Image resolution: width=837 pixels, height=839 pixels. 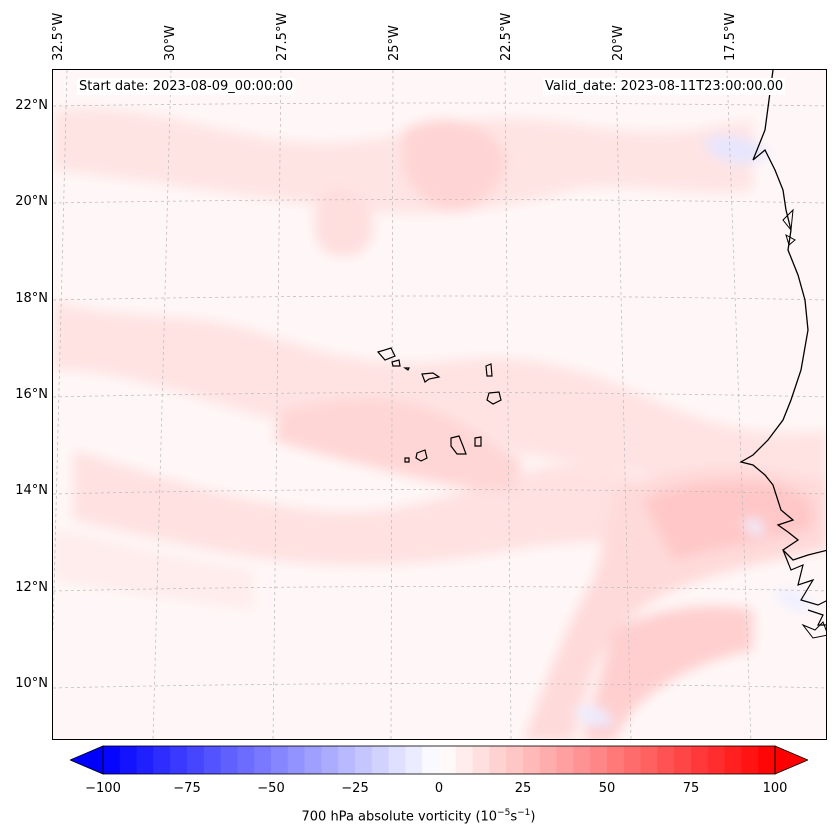 I want to click on colorbar-min-arrow, so click(x=87, y=760).